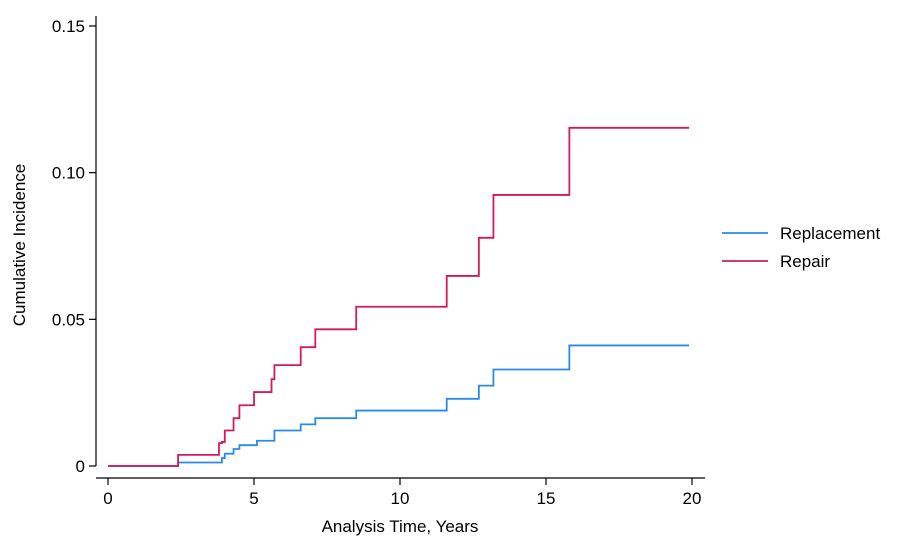  What do you see at coordinates (805, 261) in the screenshot?
I see `legend-label-repair: Repair` at bounding box center [805, 261].